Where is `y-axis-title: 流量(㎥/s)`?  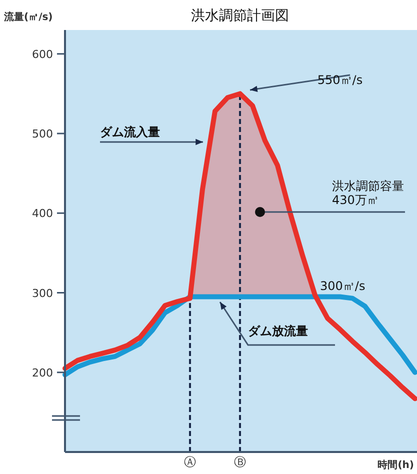 y-axis-title: 流量(㎥/s) is located at coordinates (28, 17).